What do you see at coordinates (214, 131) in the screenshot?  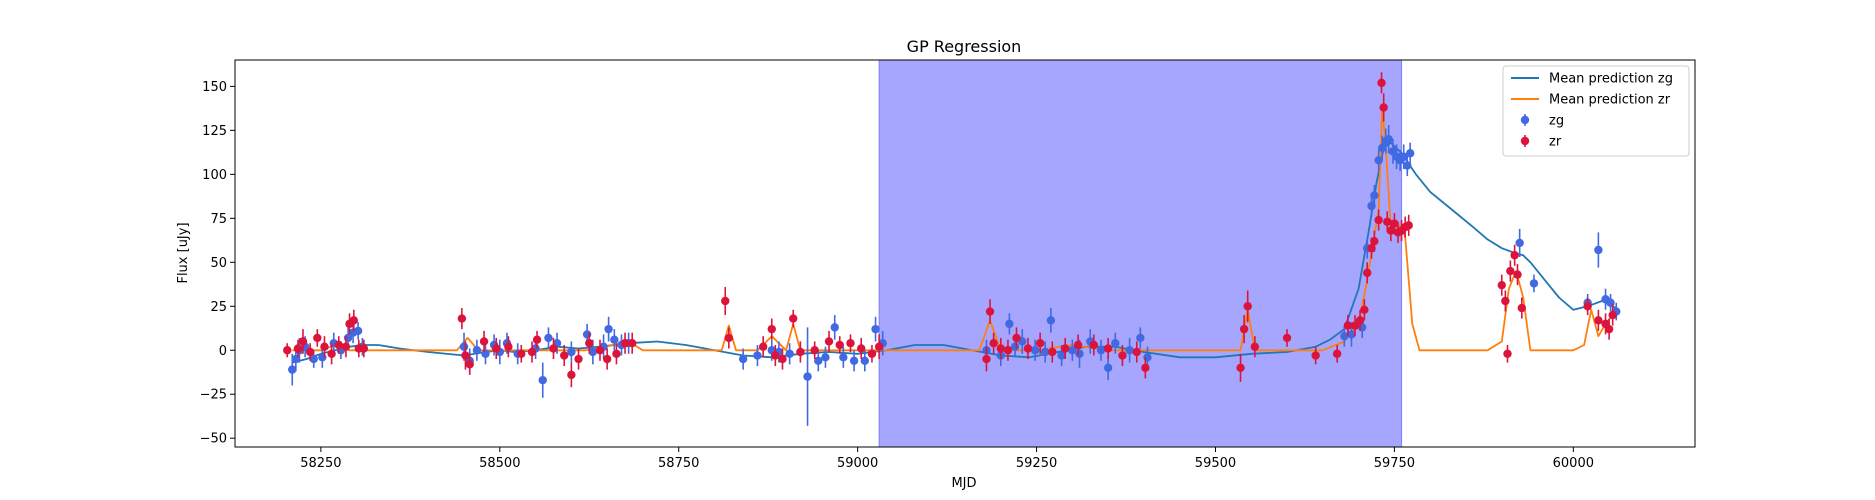 I see `y-tick-label: 125` at bounding box center [214, 131].